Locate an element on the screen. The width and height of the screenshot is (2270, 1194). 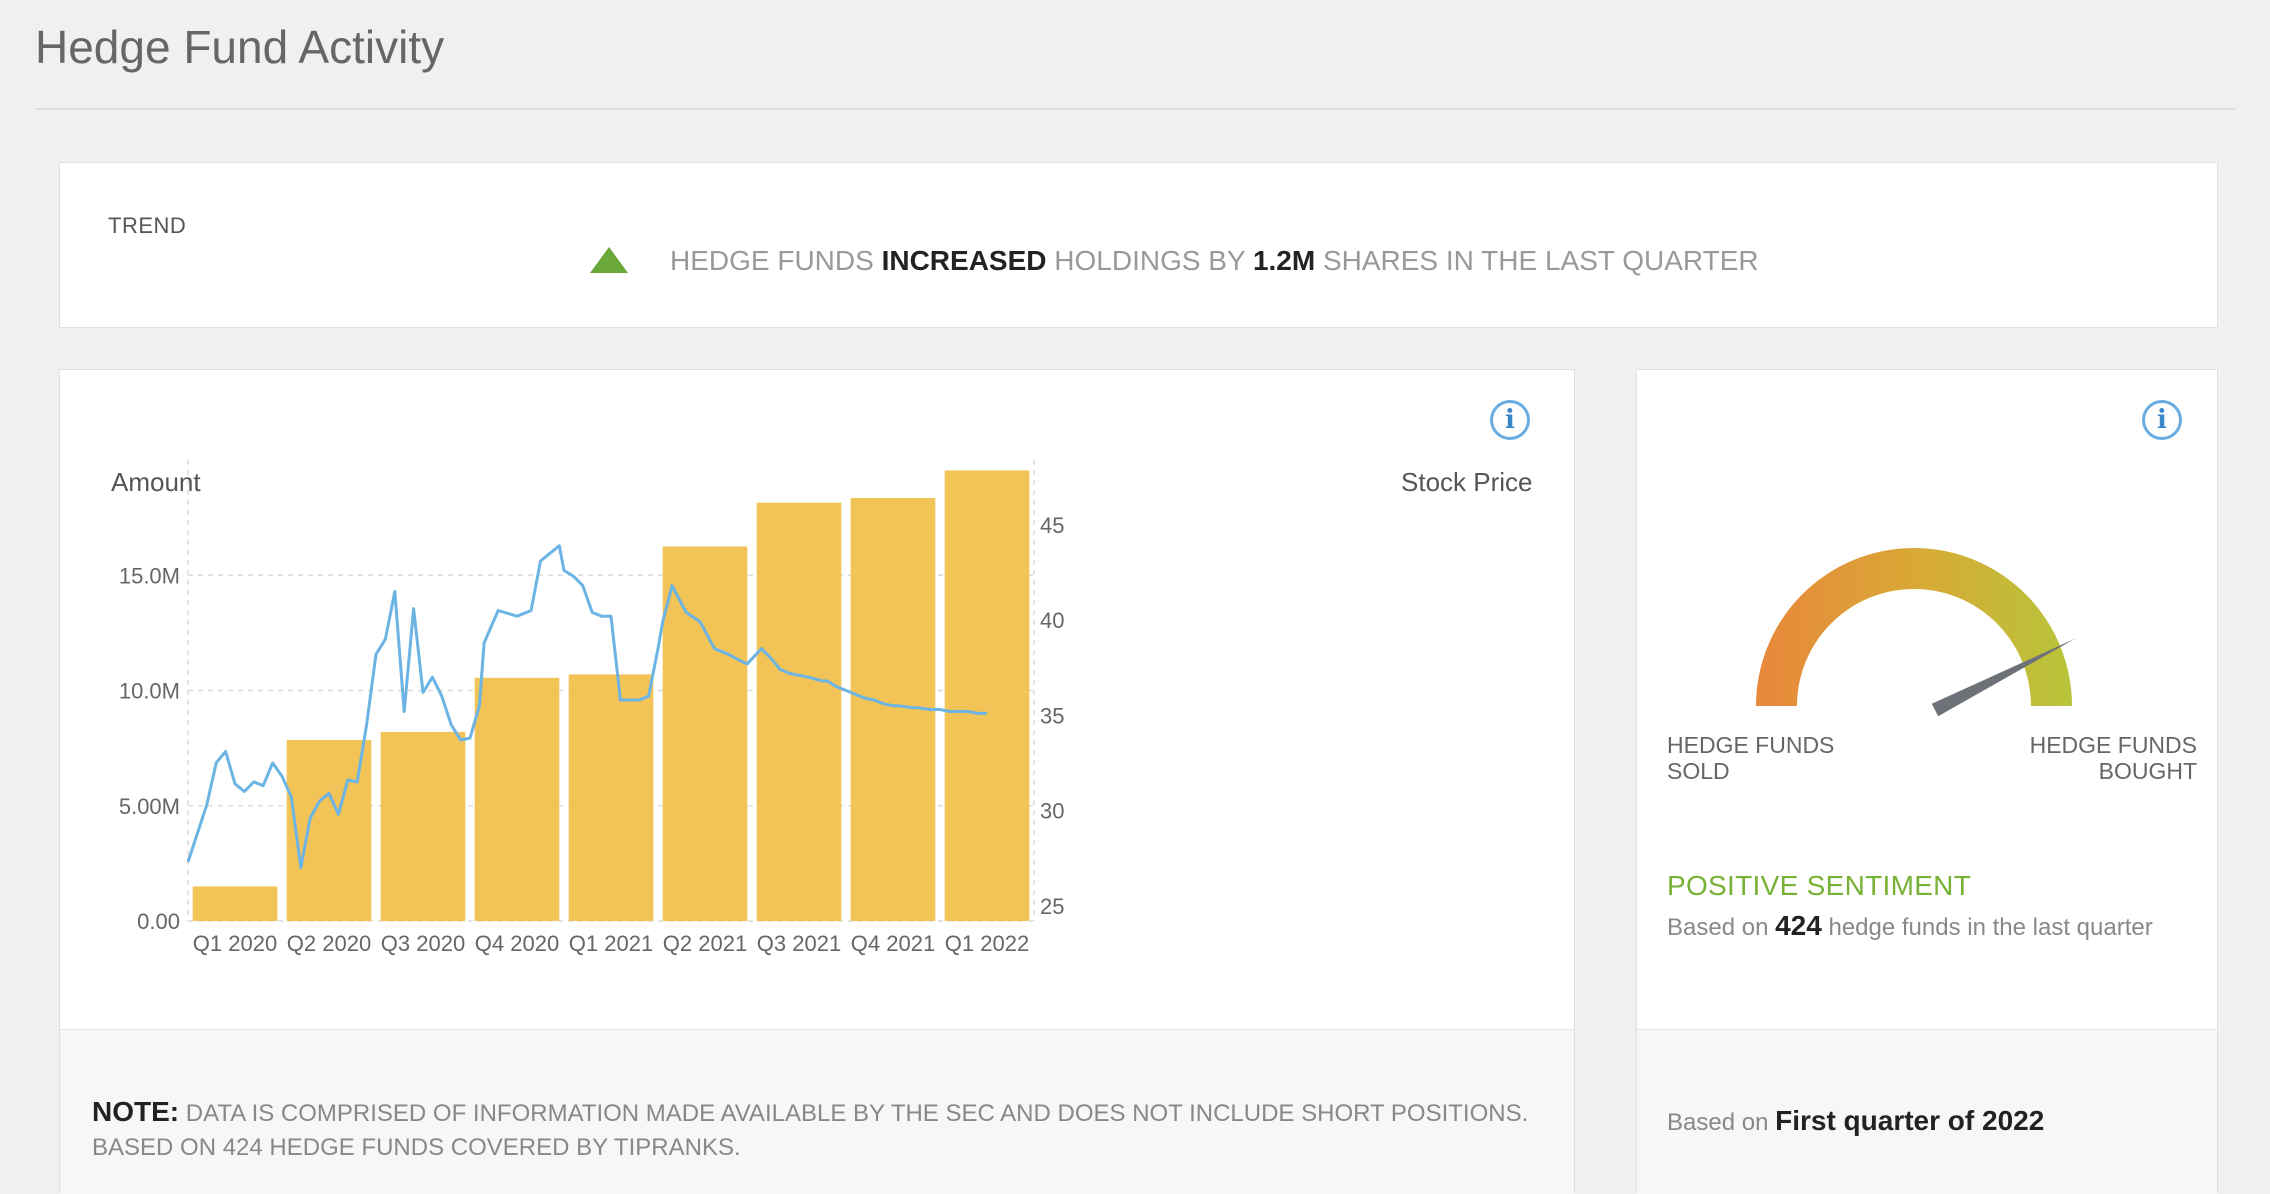
hedge-funds-bought-label: HEDGE FUNDS BOUGHT is located at coordinates (2113, 758).